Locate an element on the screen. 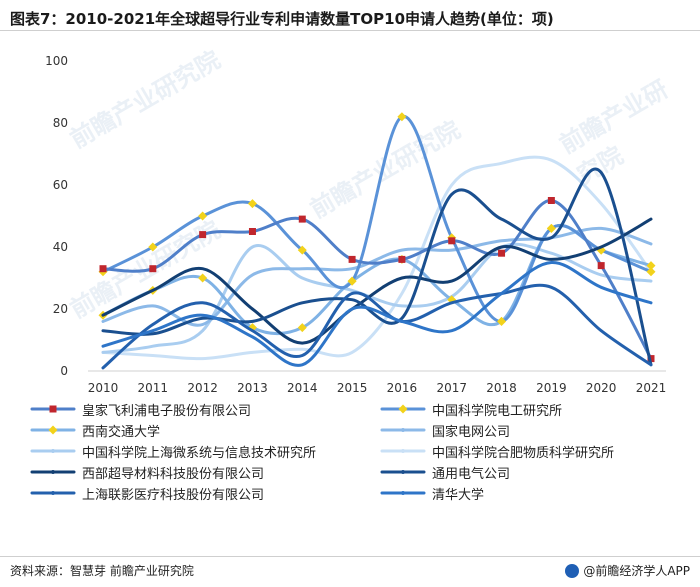  x-tick-label: 2019 is located at coordinates (551, 388).